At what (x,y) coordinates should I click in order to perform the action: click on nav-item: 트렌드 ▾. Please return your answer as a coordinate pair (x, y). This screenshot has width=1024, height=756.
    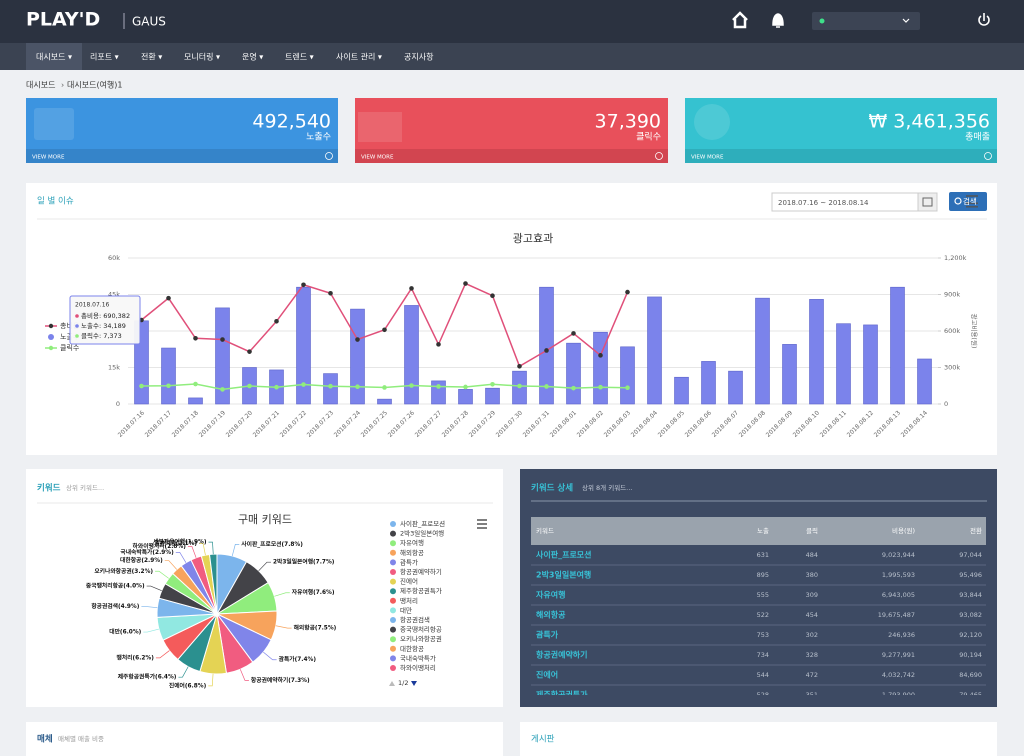
    Looking at the image, I should click on (299, 57).